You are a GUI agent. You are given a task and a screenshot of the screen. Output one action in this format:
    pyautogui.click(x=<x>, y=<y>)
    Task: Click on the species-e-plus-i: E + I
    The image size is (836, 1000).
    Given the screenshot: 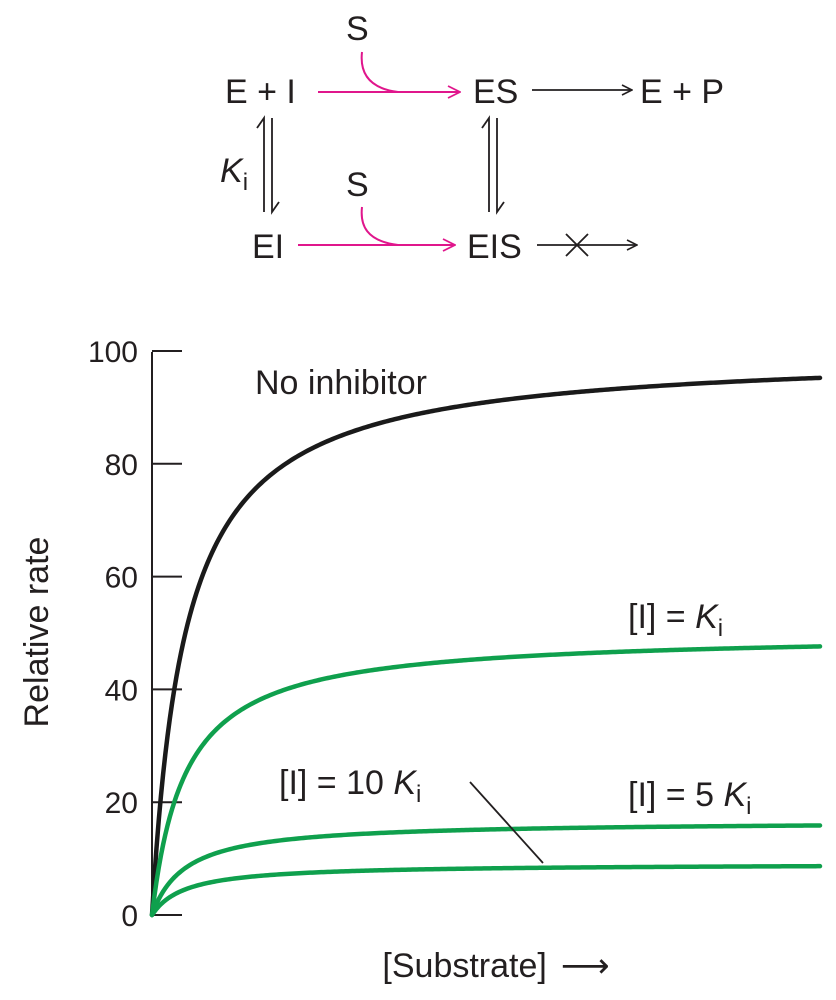 What is the action you would take?
    pyautogui.click(x=260, y=92)
    